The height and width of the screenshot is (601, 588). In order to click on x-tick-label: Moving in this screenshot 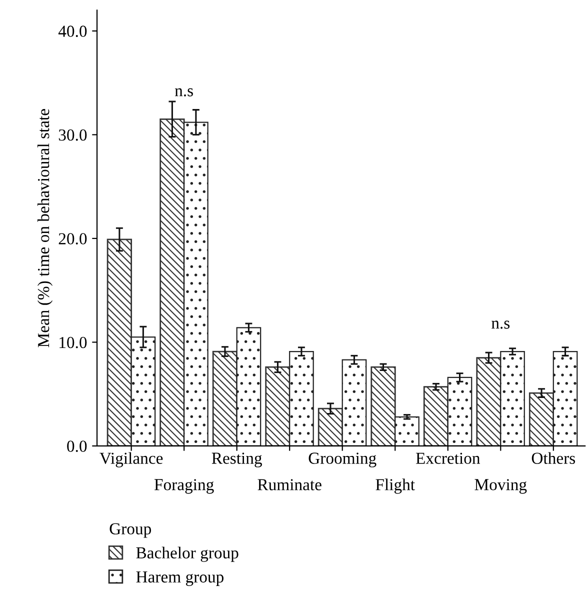, I will do `click(500, 486)`.